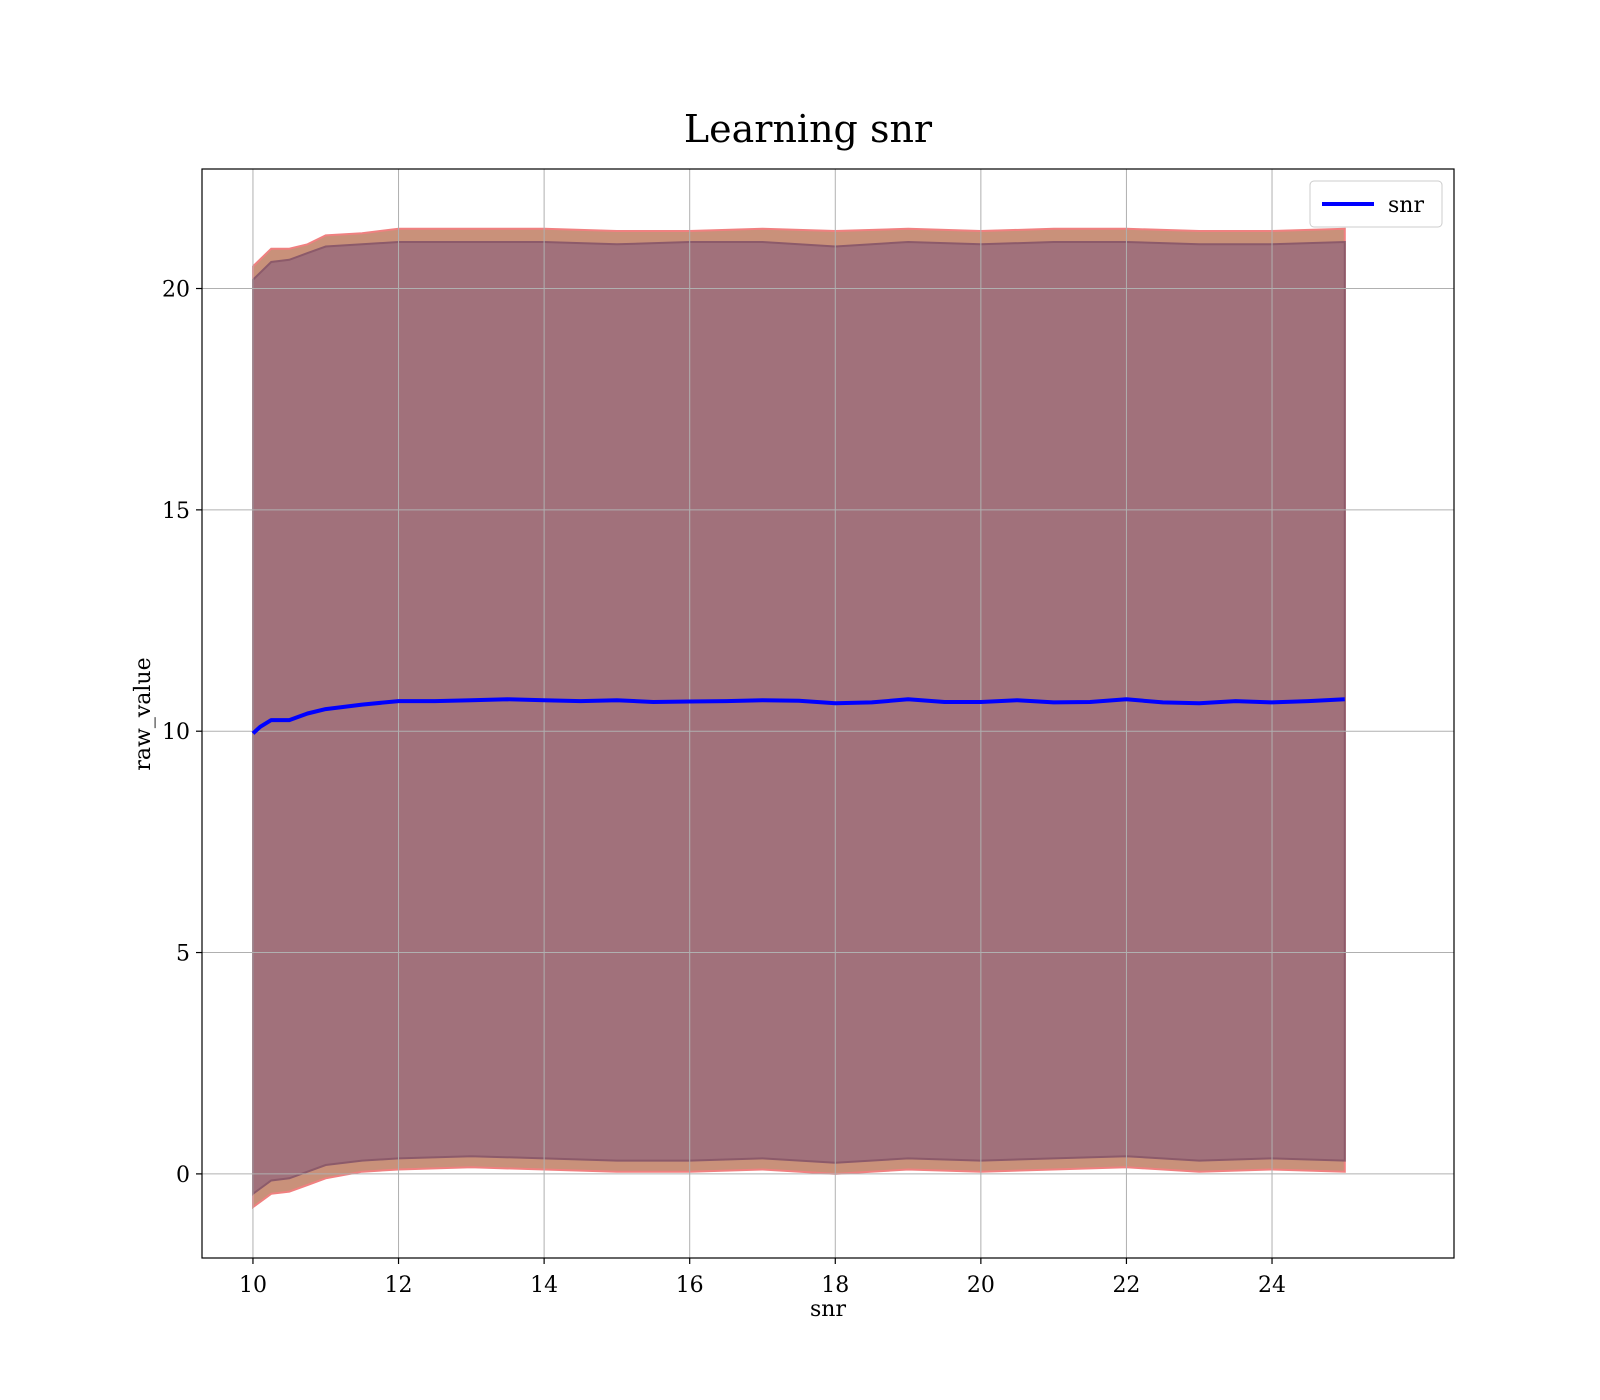 This screenshot has width=1600, height=1400. Describe the element at coordinates (1126, 1285) in the screenshot. I see `x-tick-label: 22` at that location.